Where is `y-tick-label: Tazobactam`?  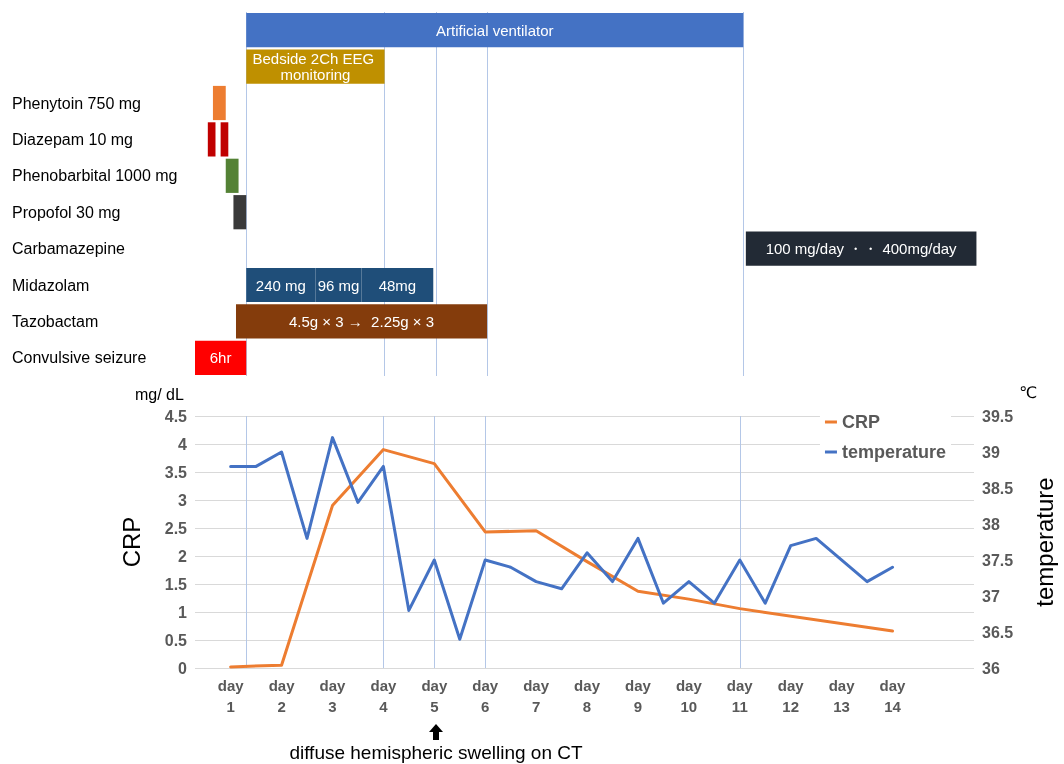 y-tick-label: Tazobactam is located at coordinates (55, 321).